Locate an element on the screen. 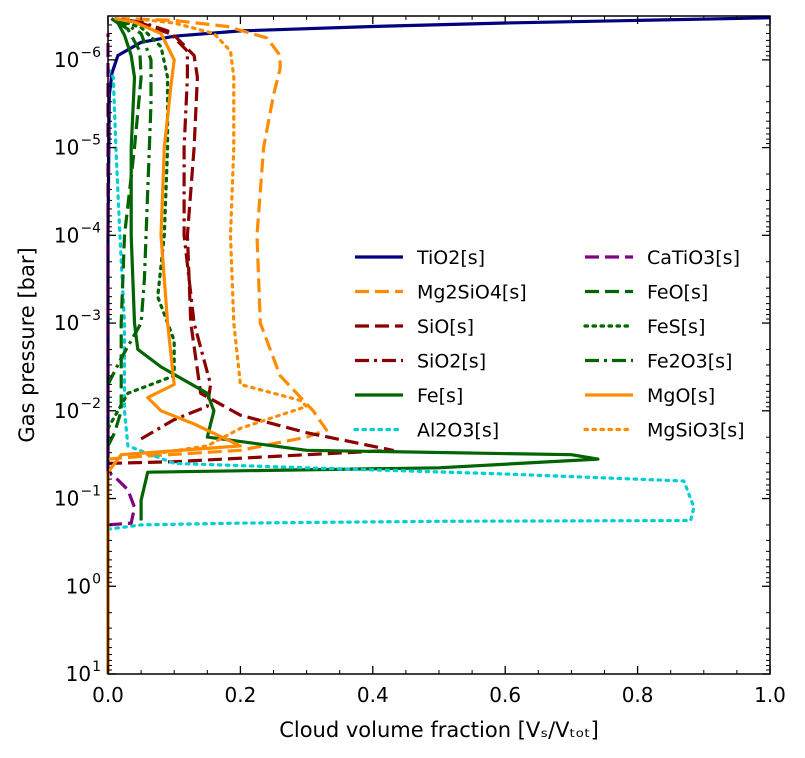 The height and width of the screenshot is (758, 805). y-tick-exponent: 1 is located at coordinates (96, 667).